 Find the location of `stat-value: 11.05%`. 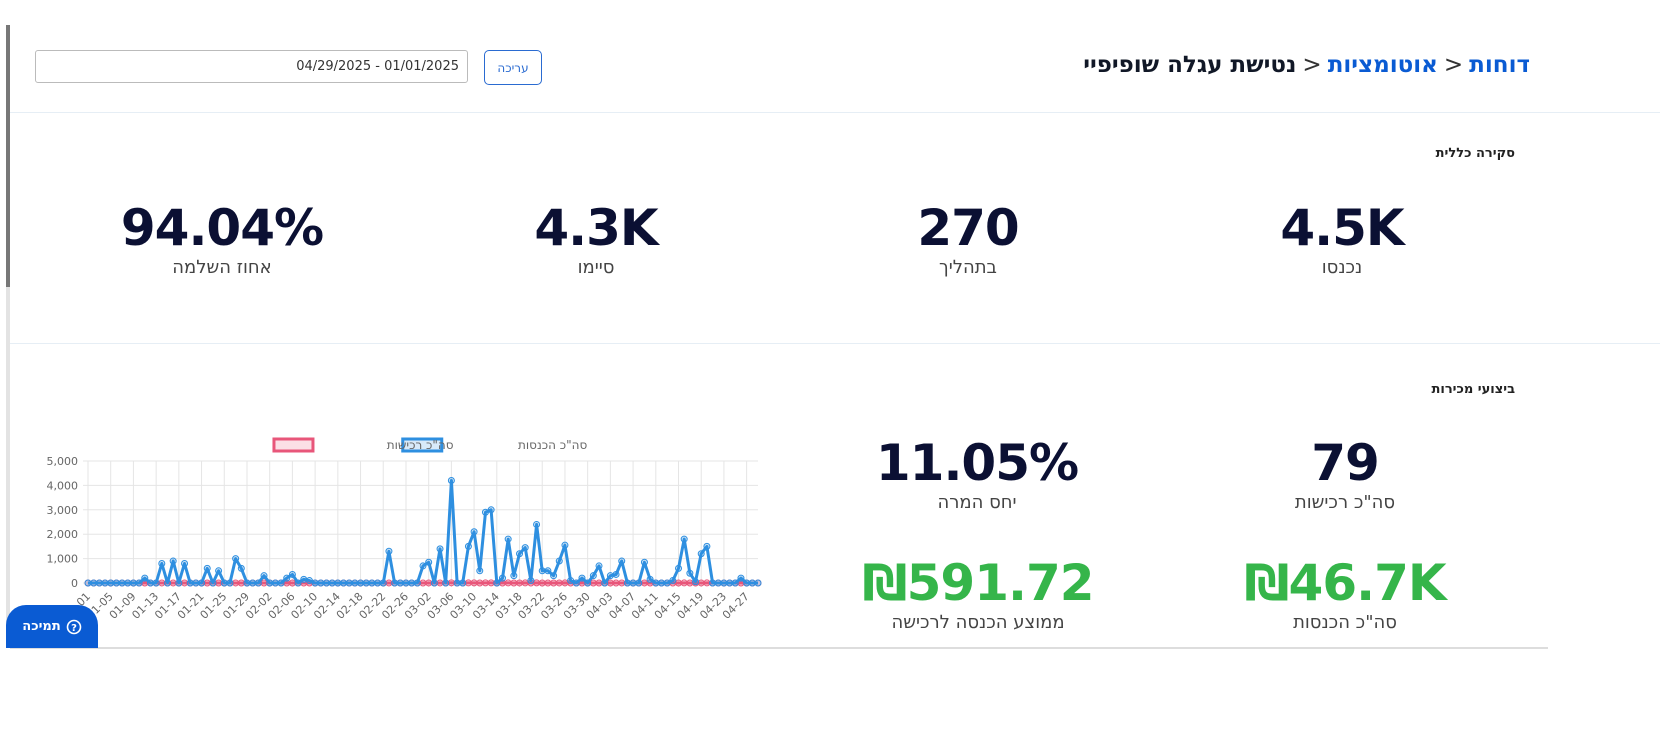

stat-value: 11.05% is located at coordinates (977, 463).